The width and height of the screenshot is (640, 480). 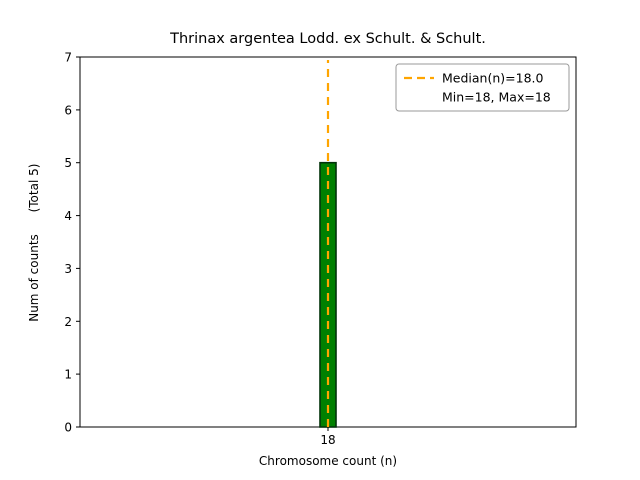 I want to click on y-tick-label-3: 3, so click(x=68, y=269).